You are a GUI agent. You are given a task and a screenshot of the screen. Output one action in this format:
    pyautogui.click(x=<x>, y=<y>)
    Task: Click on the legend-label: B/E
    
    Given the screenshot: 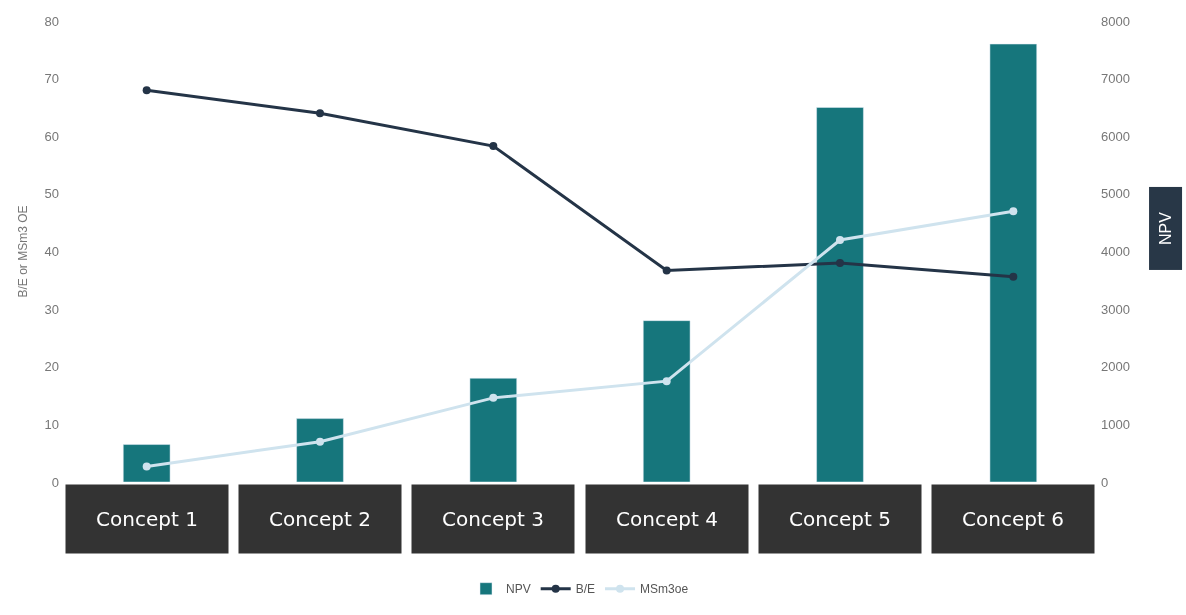 What is the action you would take?
    pyautogui.click(x=585, y=589)
    